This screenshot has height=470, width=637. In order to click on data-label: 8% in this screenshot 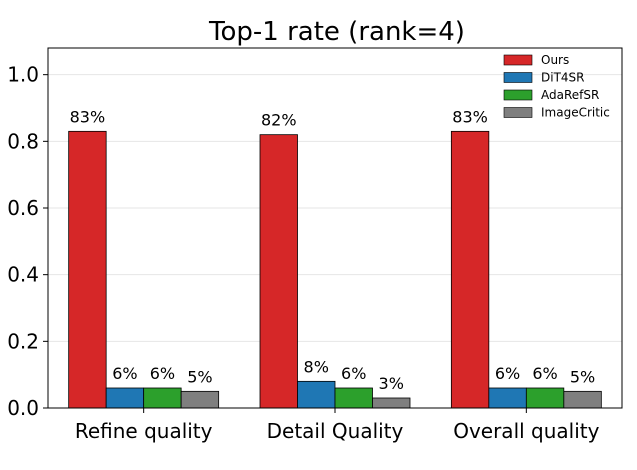, I will do `click(316, 366)`.